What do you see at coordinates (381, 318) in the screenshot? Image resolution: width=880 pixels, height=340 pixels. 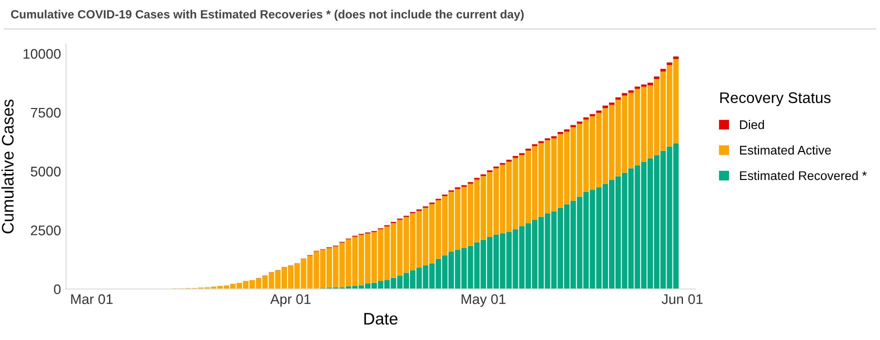 I see `x-axis-title: Date` at bounding box center [381, 318].